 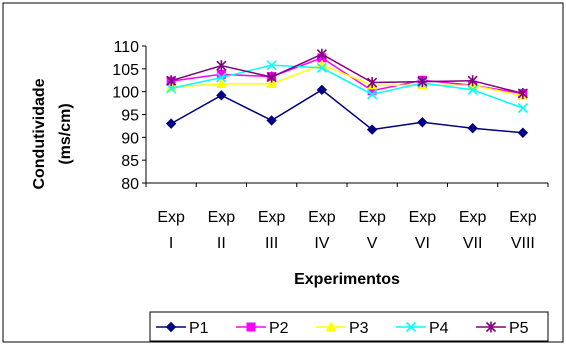 What do you see at coordinates (125, 93) in the screenshot?
I see `y-tick-label: 100` at bounding box center [125, 93].